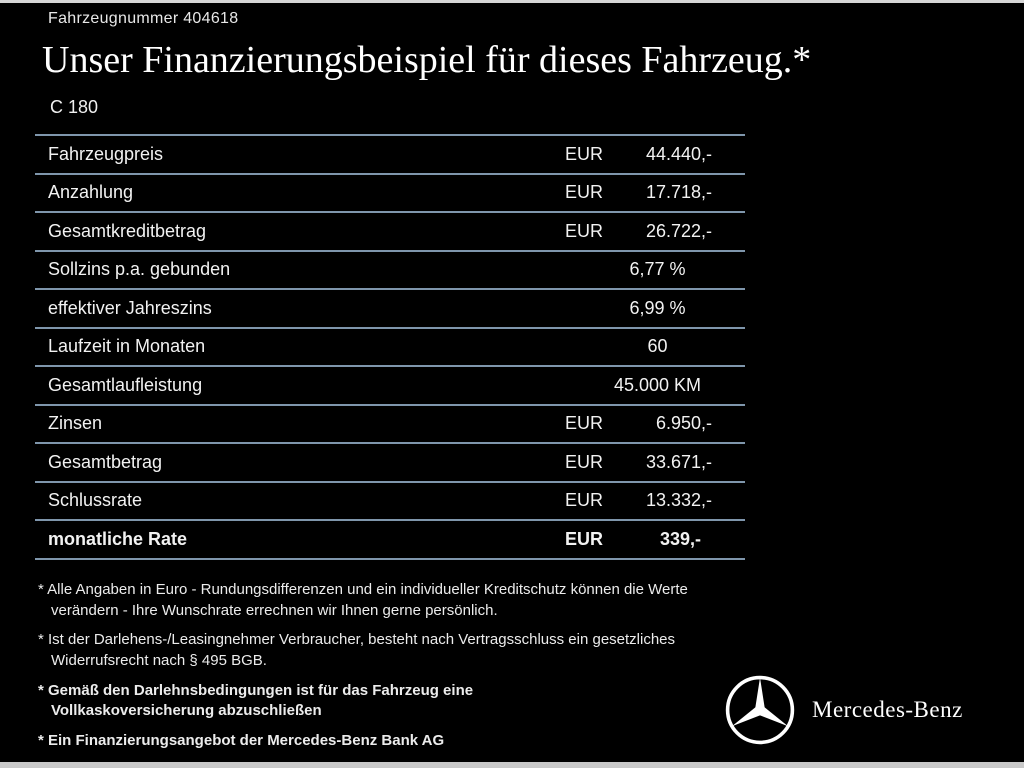 The image size is (1024, 768). Describe the element at coordinates (680, 538) in the screenshot. I see `row-amount: 339,-` at that location.